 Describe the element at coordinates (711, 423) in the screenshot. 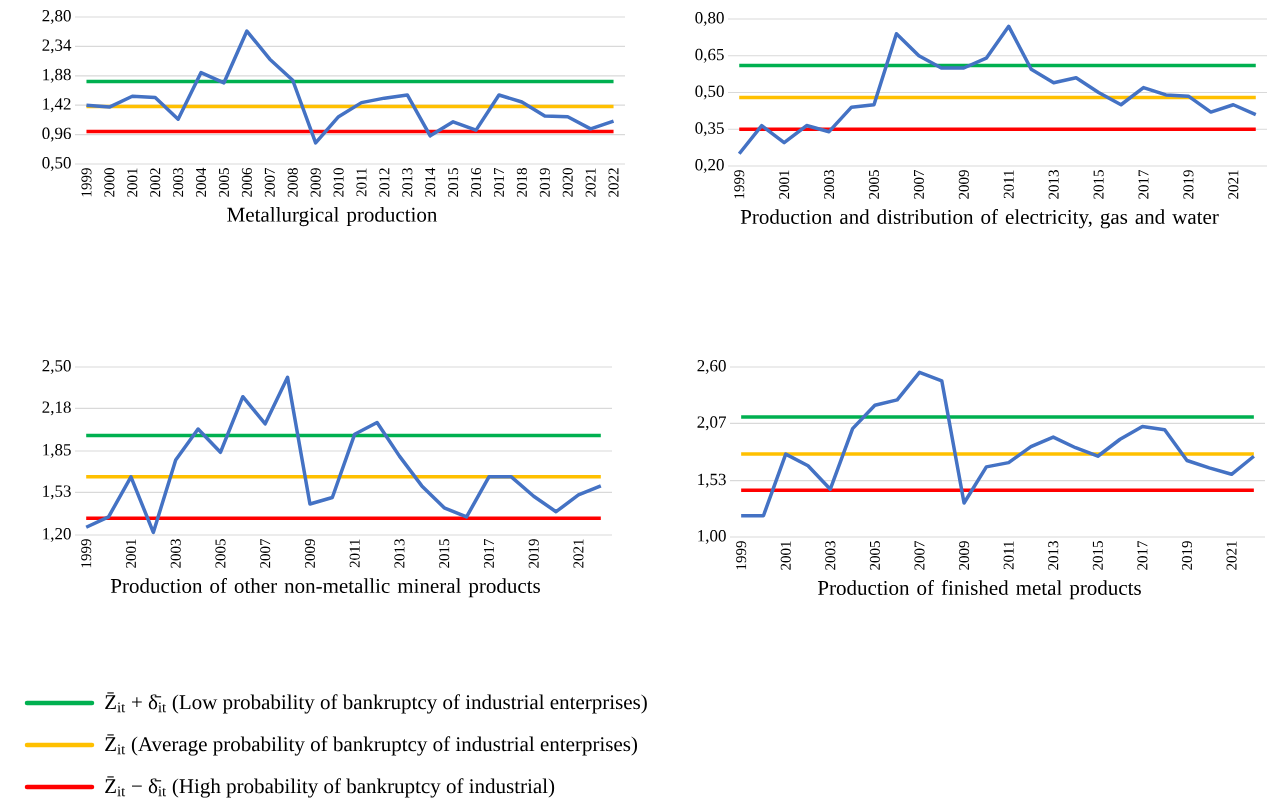

I see `y-tick-label: 2,07` at that location.